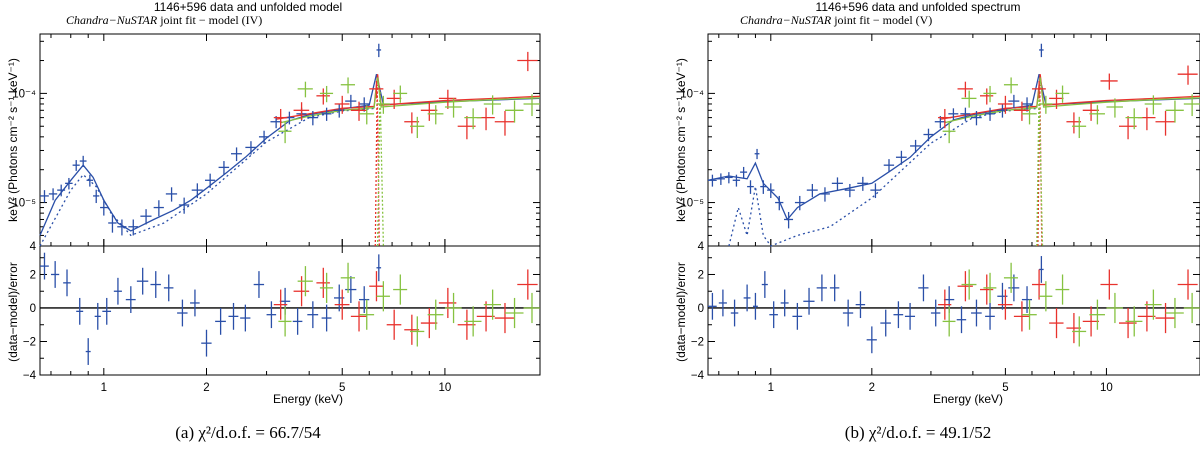 The width and height of the screenshot is (1200, 450). I want to click on panel-b-caption: (b) χ²/d.o.f. = 49.1/52, so click(918, 432).